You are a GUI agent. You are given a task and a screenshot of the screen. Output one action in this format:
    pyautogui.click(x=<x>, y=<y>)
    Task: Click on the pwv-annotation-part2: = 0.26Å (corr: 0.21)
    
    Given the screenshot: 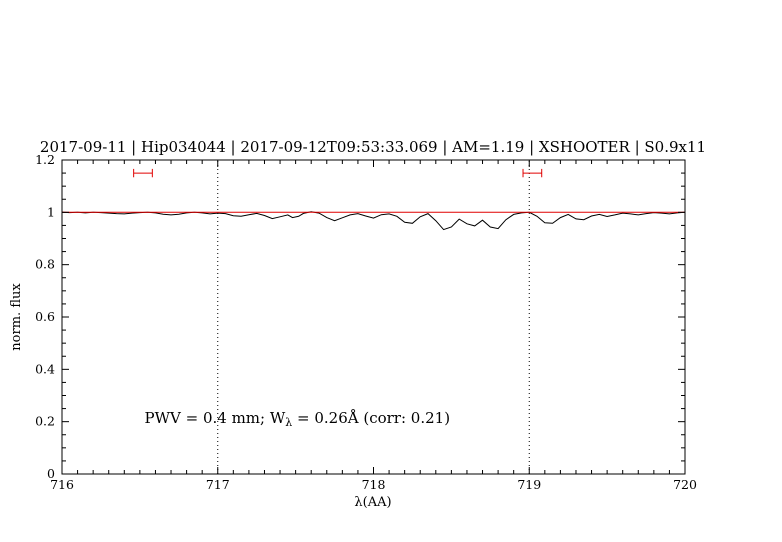 What is the action you would take?
    pyautogui.click(x=371, y=418)
    